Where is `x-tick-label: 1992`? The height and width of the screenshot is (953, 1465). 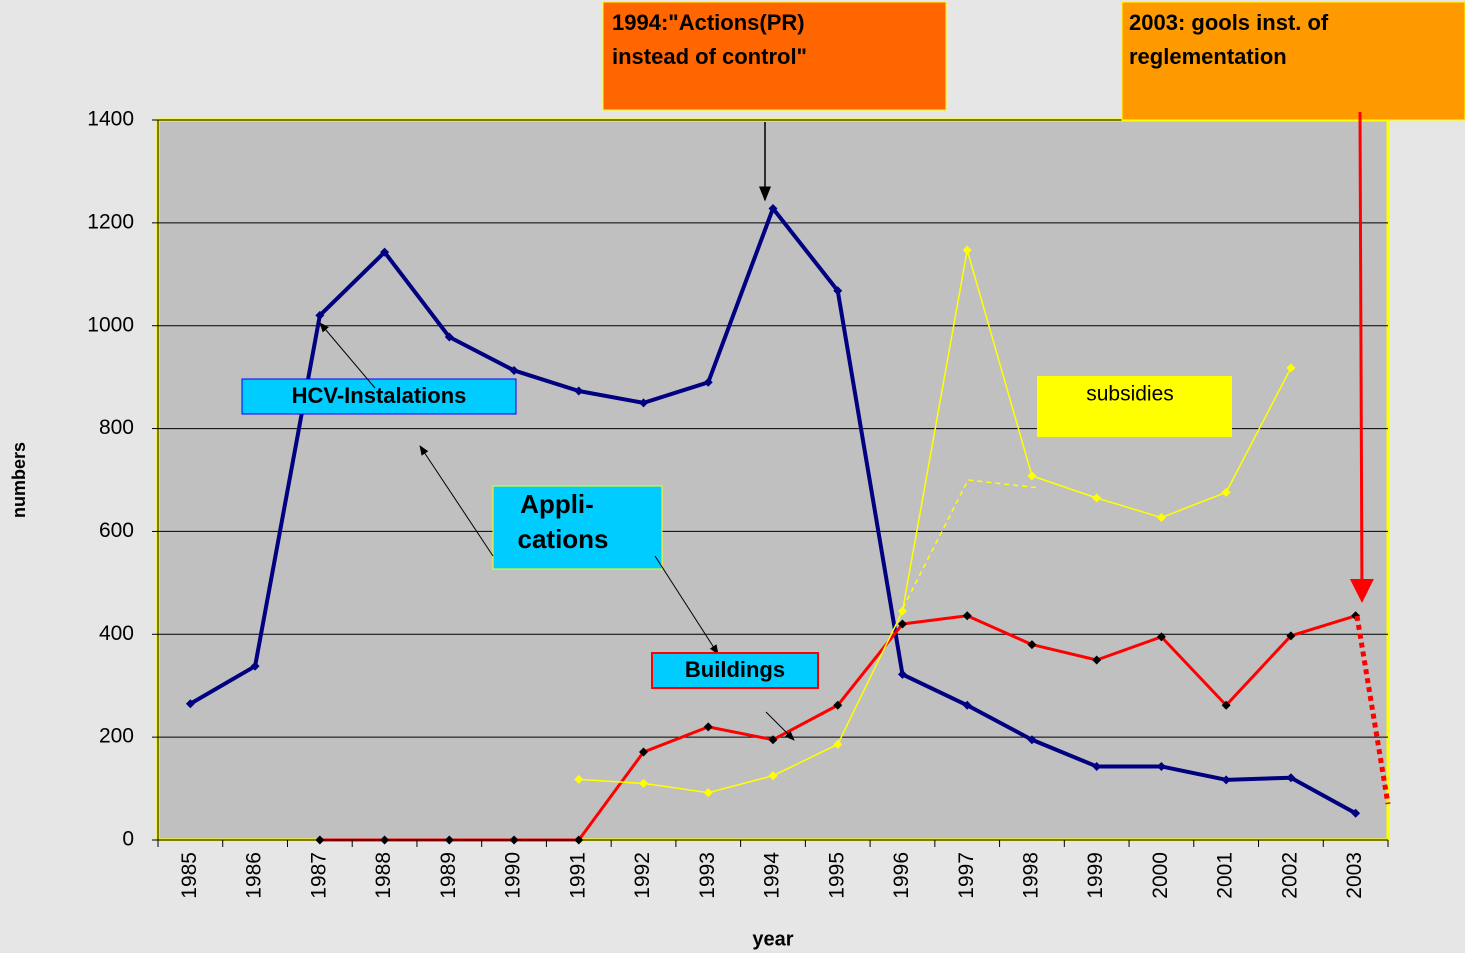 x-tick-label: 1992 is located at coordinates (642, 875).